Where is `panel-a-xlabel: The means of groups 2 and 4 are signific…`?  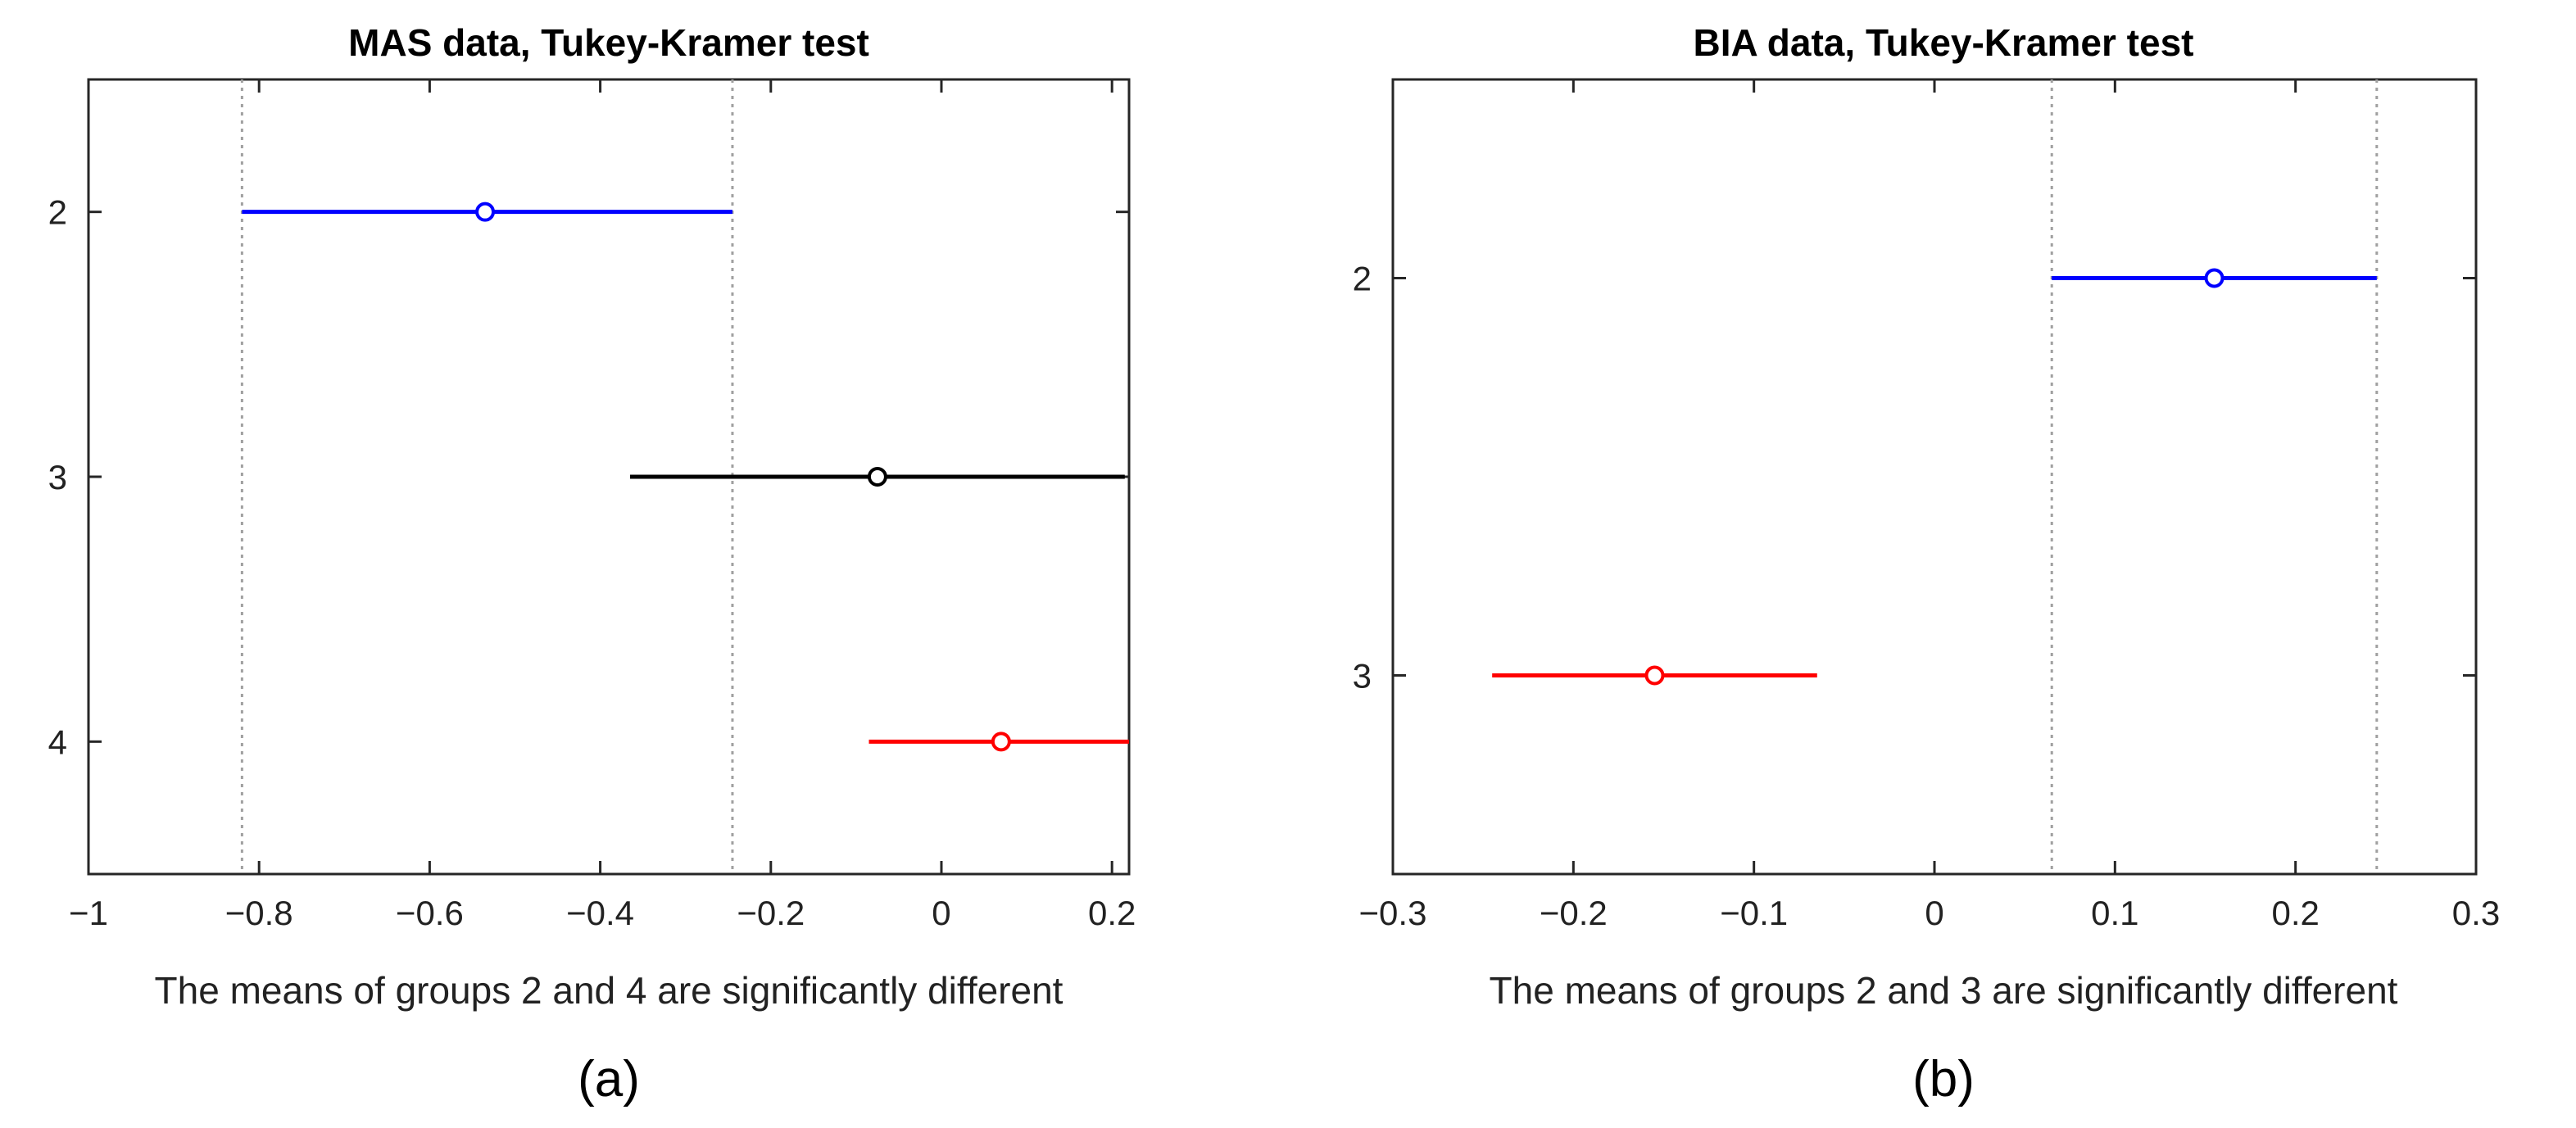 panel-a-xlabel: The means of groups 2 and 4 are signific… is located at coordinates (609, 990).